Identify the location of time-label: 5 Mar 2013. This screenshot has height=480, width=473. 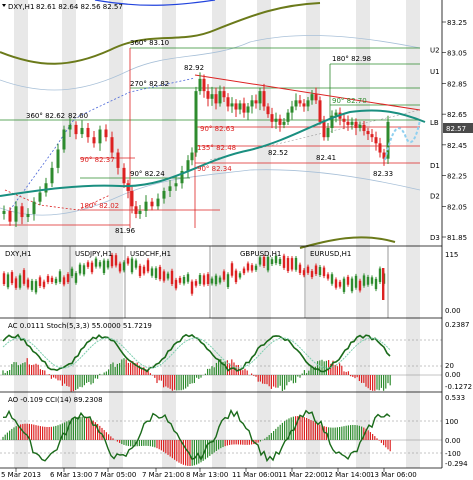
(21, 475).